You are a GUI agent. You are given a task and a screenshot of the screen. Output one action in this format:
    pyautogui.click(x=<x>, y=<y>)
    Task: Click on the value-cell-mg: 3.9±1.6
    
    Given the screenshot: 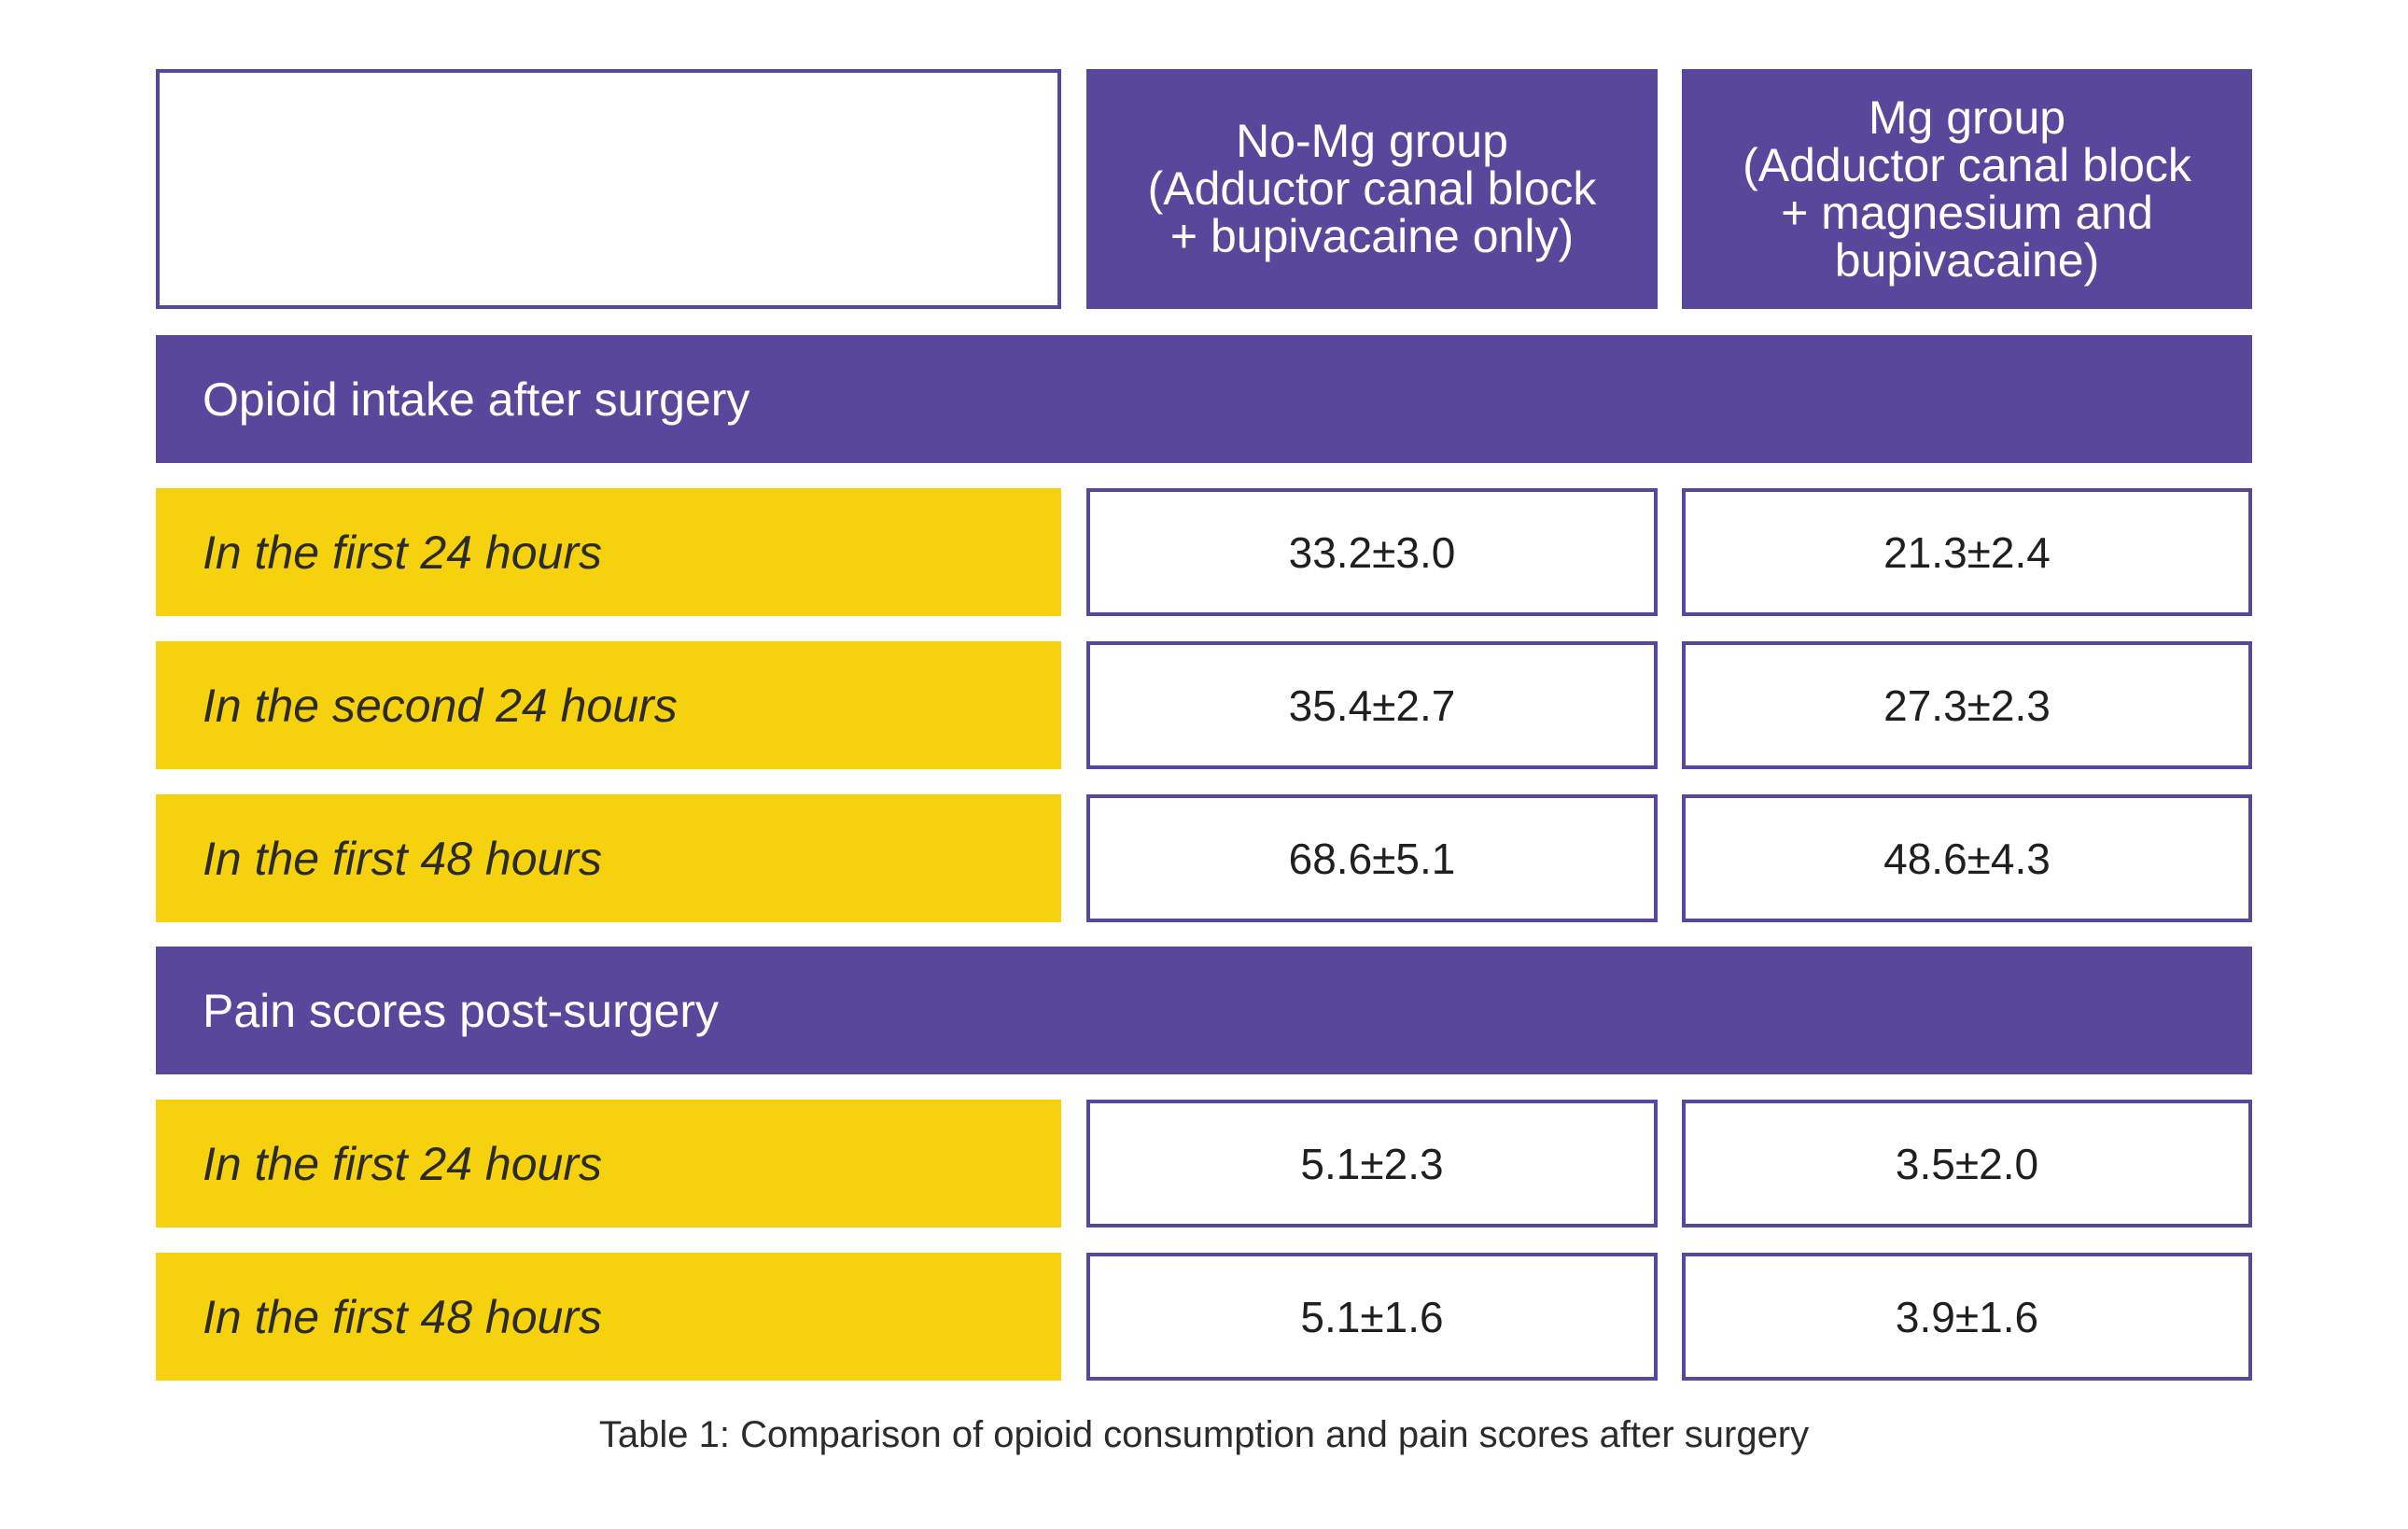 What is the action you would take?
    pyautogui.click(x=1967, y=1317)
    